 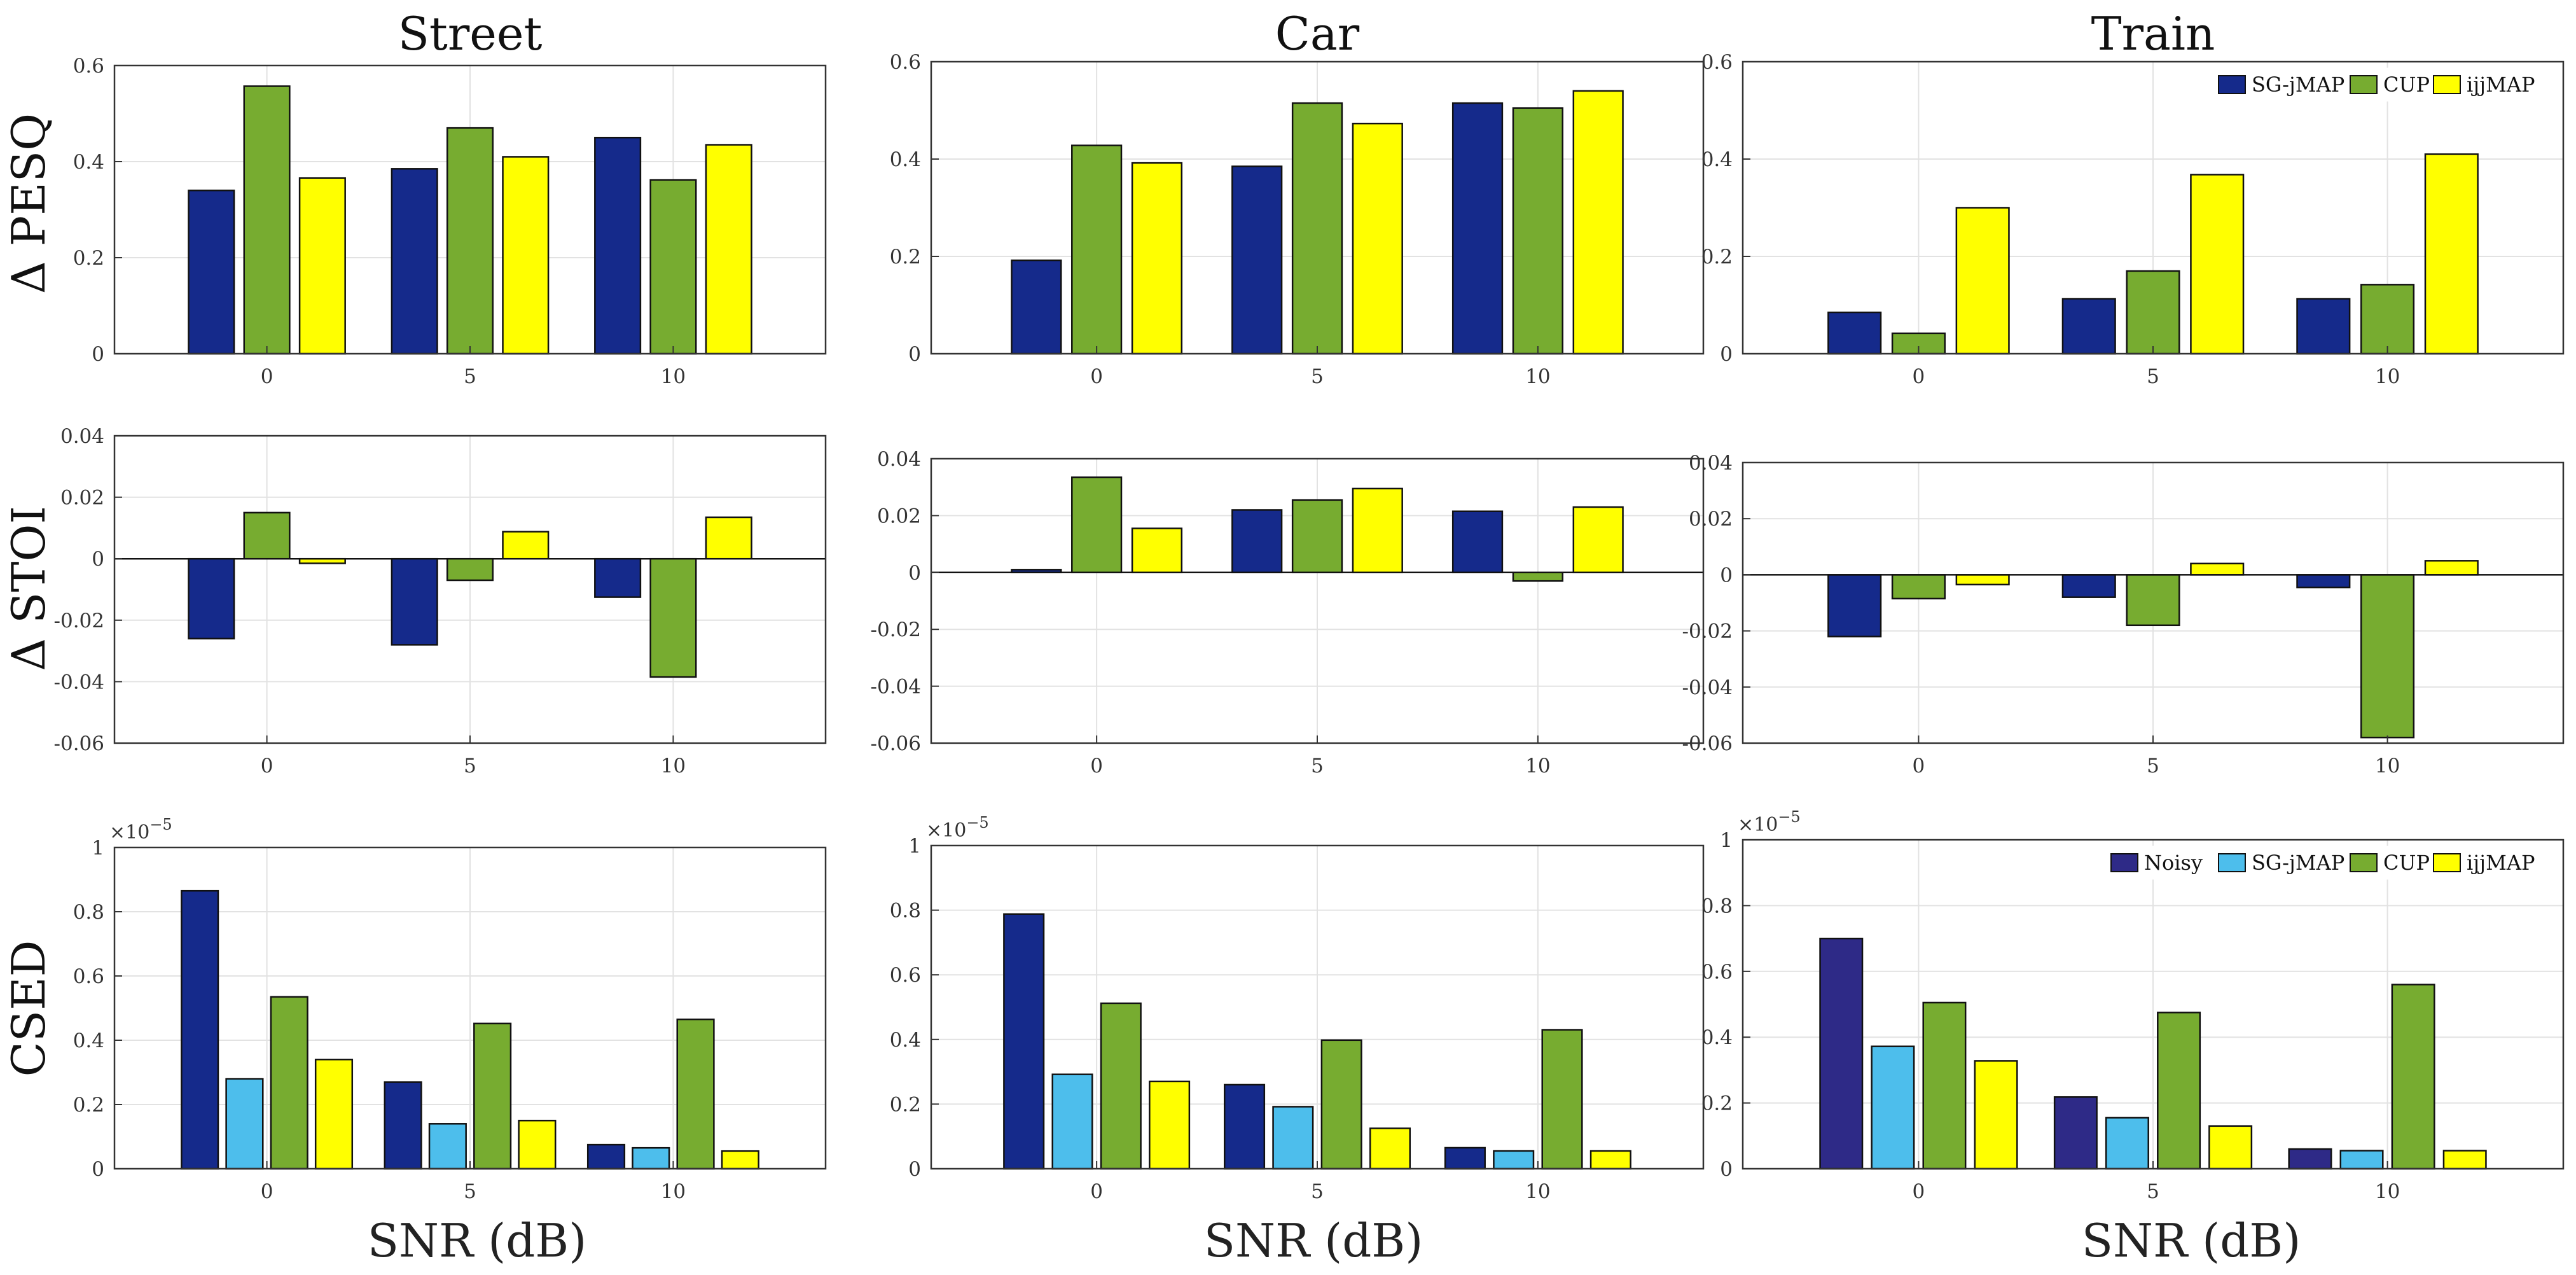 What do you see at coordinates (1711, 519) in the screenshot?
I see `y-tick-label: 0.02` at bounding box center [1711, 519].